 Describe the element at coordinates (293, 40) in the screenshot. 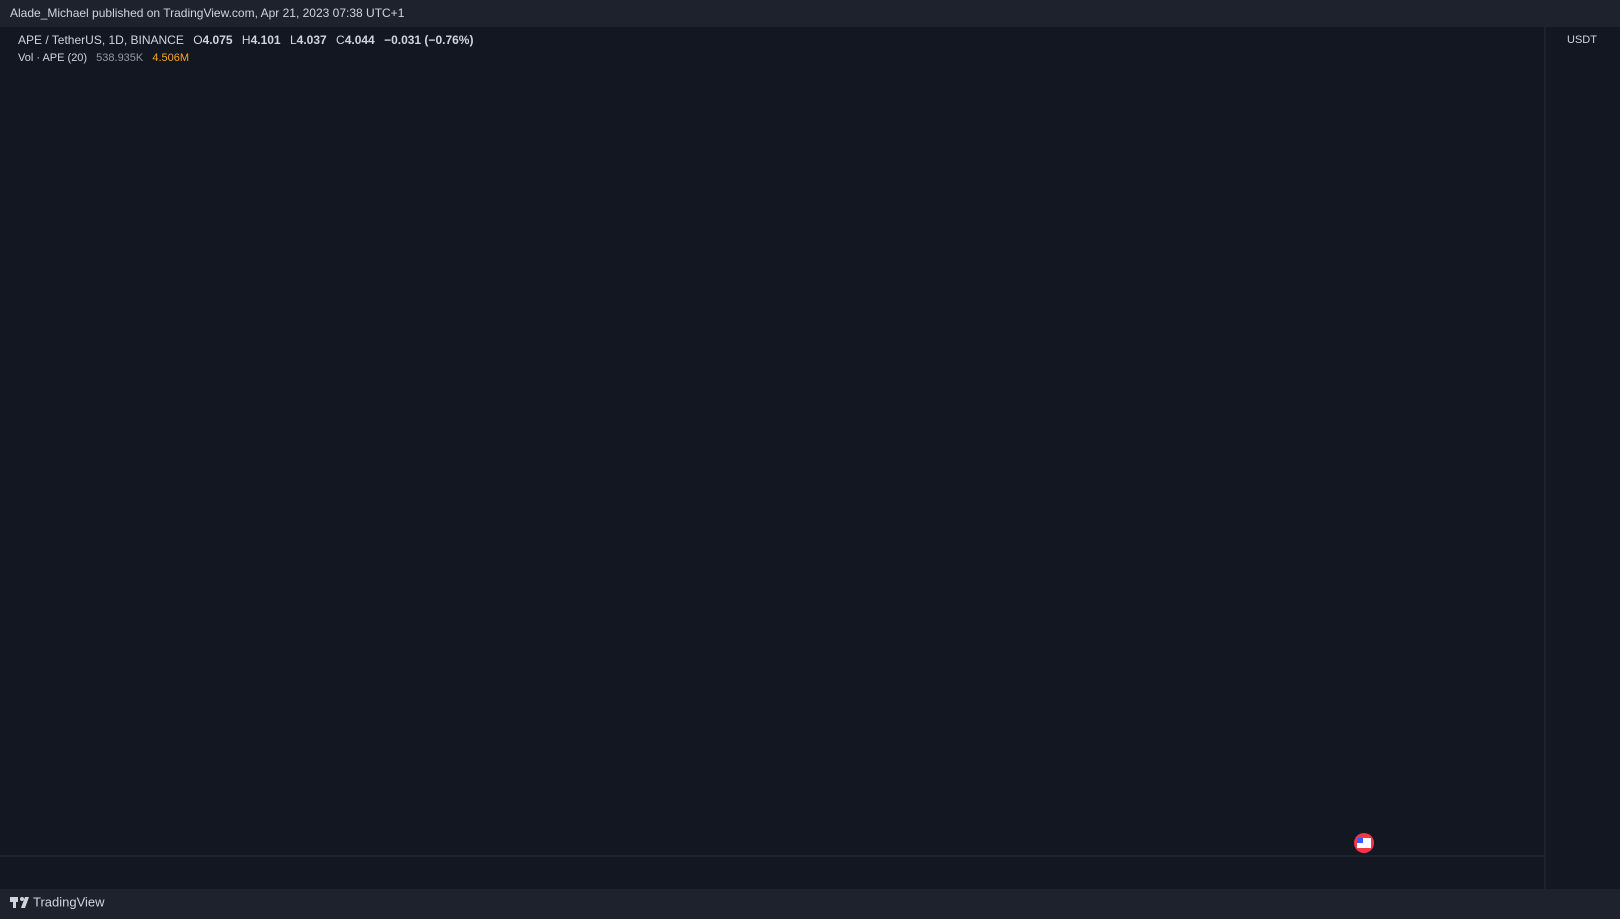

I see `ohlc-key: L` at that location.